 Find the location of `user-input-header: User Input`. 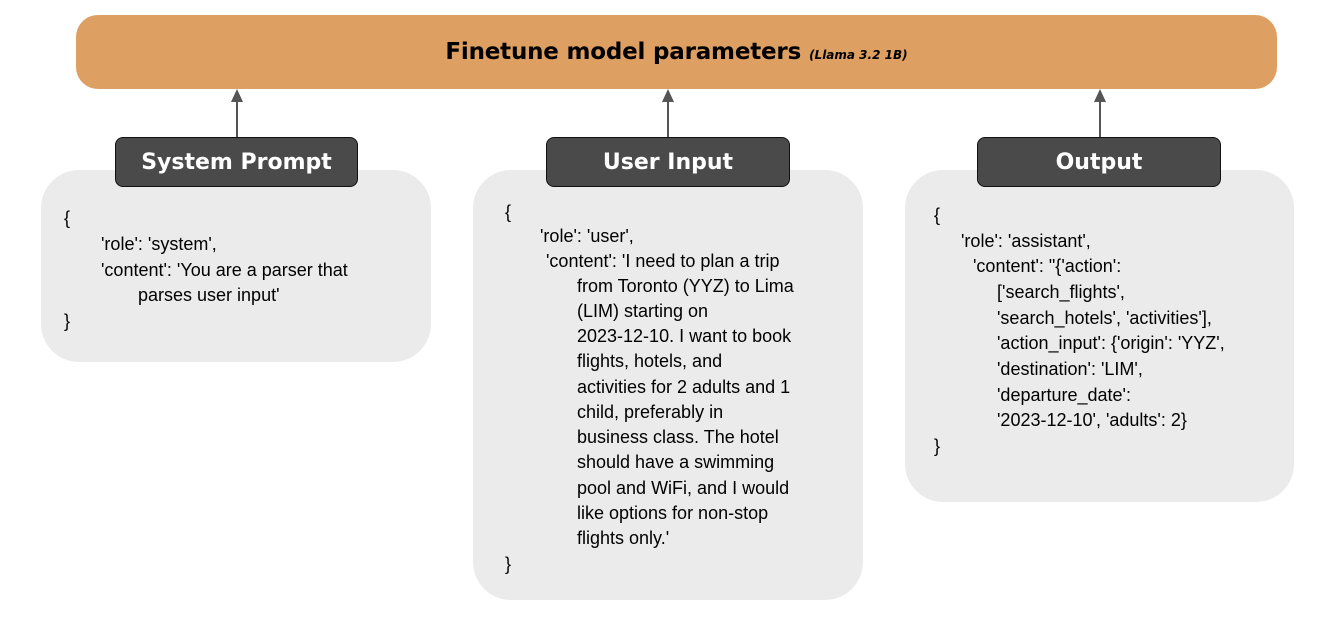

user-input-header: User Input is located at coordinates (668, 162).